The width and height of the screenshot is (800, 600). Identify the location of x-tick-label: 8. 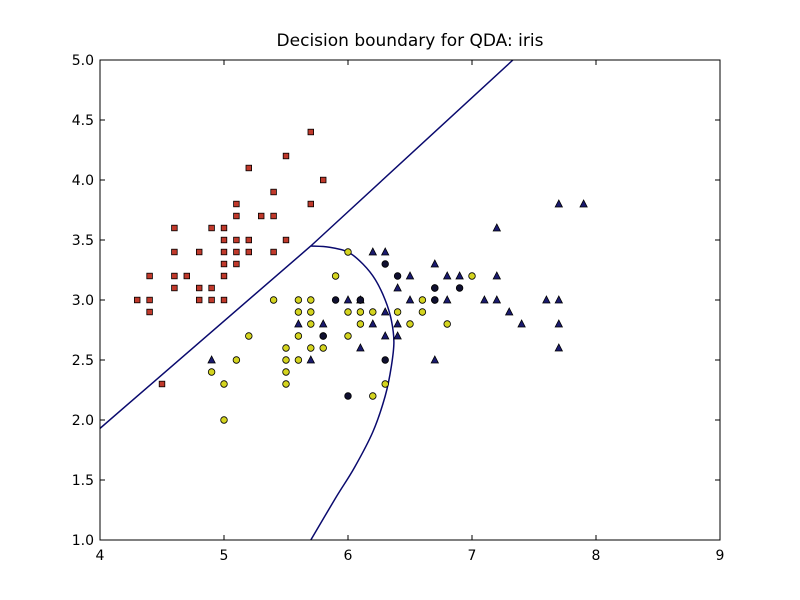
(596, 556).